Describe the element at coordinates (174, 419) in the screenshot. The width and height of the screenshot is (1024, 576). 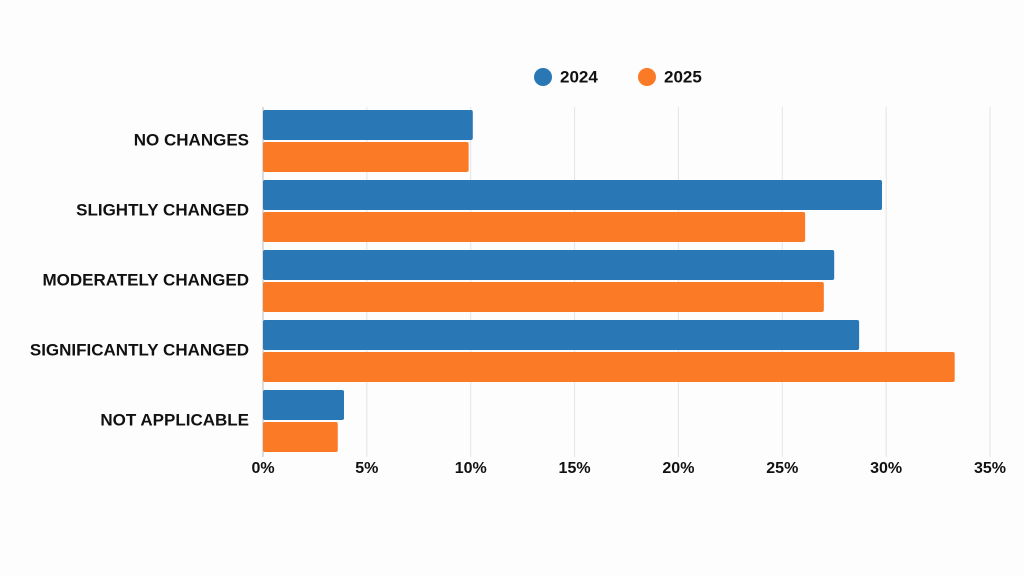
I see `y-tick-label: NOT APPLICABLE` at that location.